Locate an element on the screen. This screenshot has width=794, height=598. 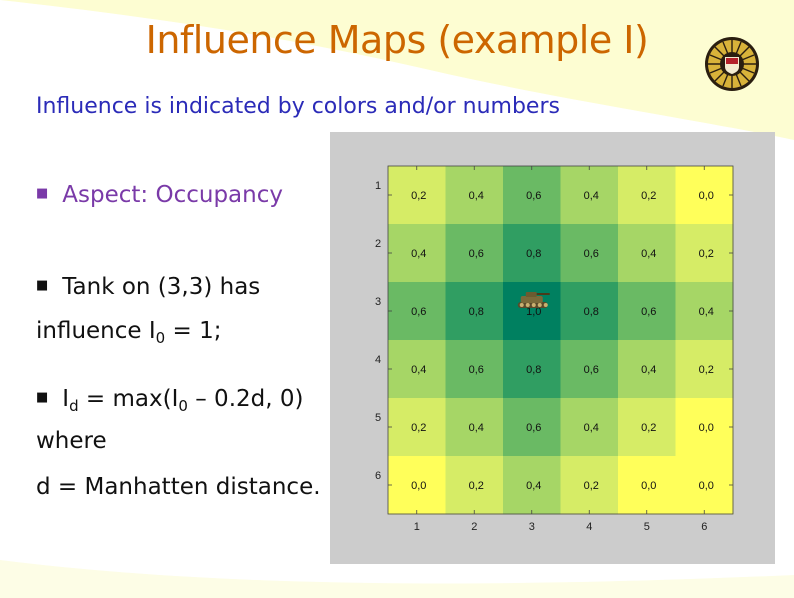
slide-title: Influence Maps (example I) is located at coordinates (397, 40).